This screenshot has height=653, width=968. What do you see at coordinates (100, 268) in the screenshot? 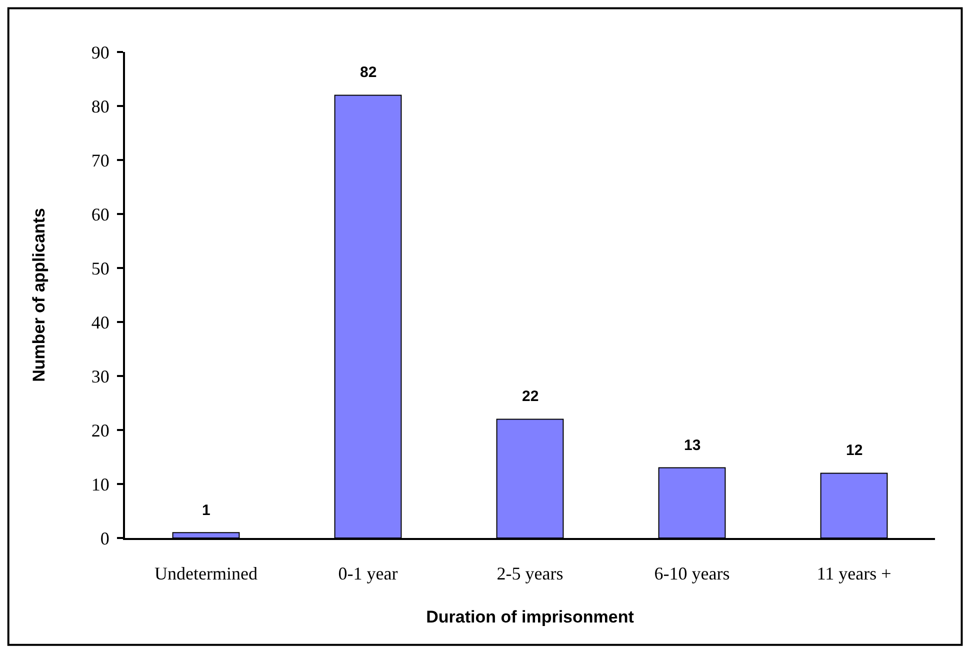
I see `y-tick-label: 50` at bounding box center [100, 268].